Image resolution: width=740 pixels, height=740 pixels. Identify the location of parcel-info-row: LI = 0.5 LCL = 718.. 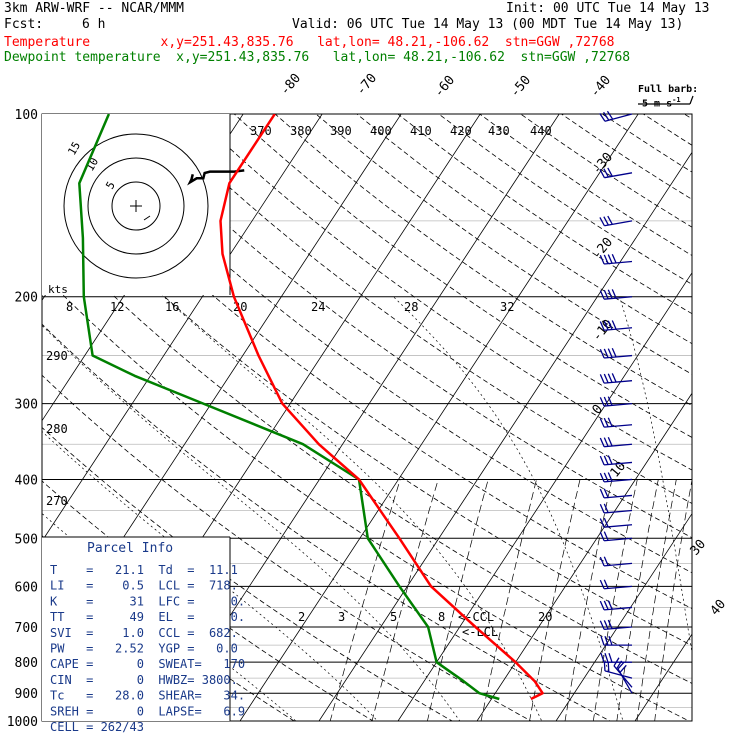
(144, 586).